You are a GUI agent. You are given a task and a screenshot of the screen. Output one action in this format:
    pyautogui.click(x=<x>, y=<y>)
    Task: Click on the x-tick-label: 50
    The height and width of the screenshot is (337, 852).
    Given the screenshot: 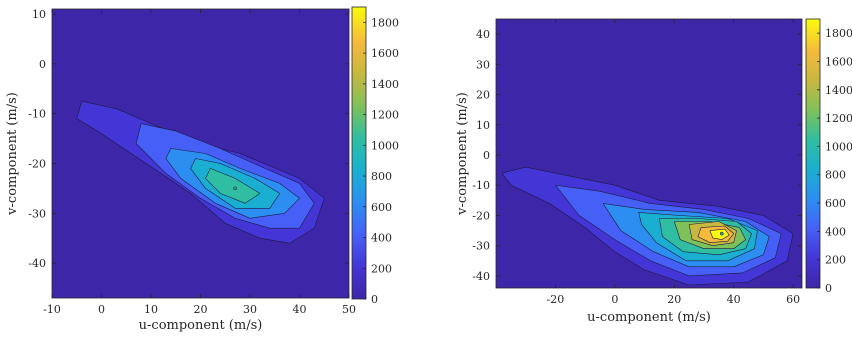 What is the action you would take?
    pyautogui.click(x=349, y=309)
    